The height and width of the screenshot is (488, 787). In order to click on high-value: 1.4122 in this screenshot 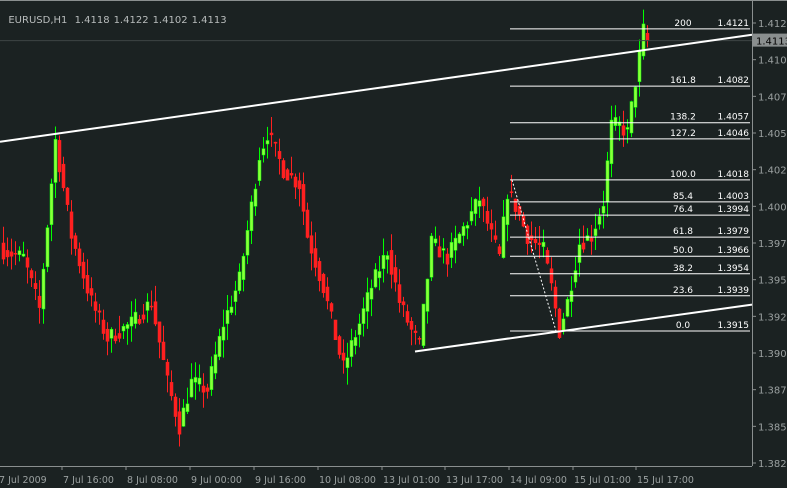, I will do `click(131, 20)`.